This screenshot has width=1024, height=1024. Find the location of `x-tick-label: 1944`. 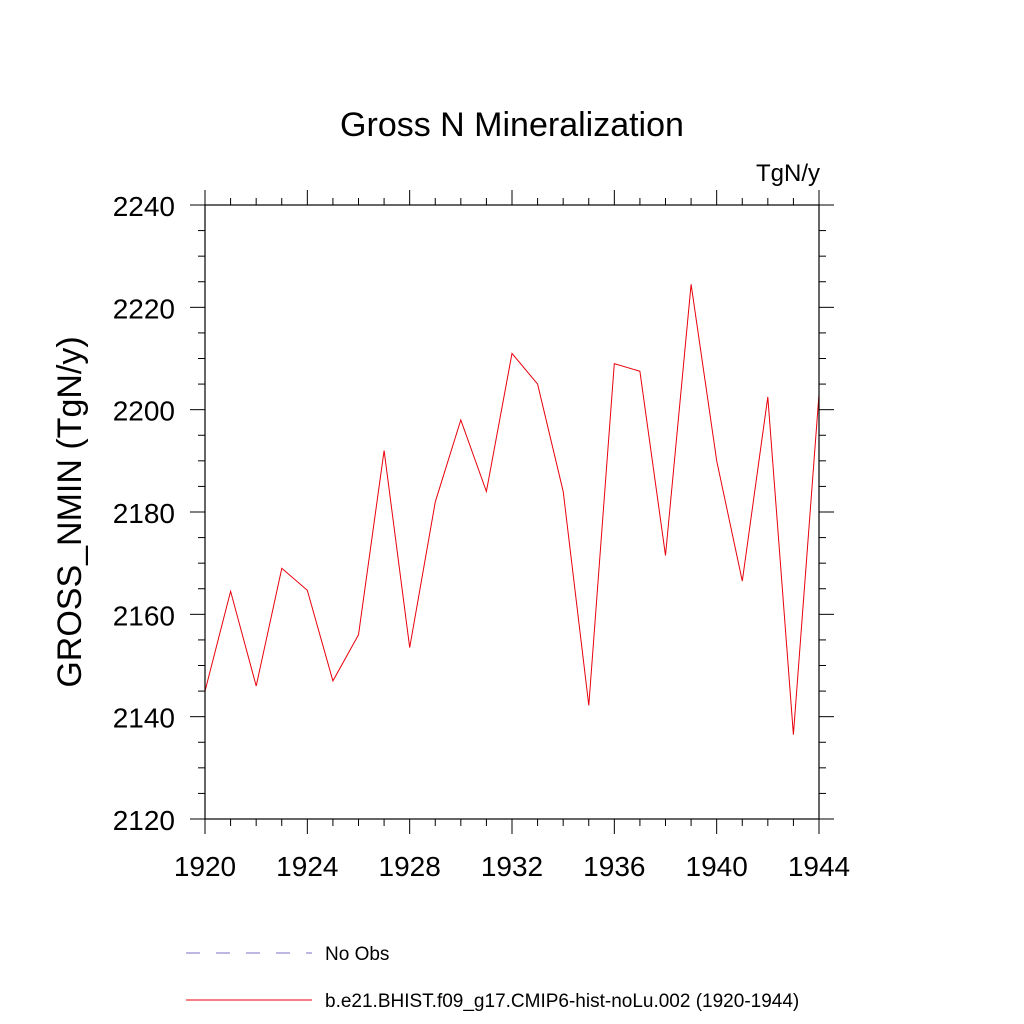

x-tick-label: 1944 is located at coordinates (819, 866).